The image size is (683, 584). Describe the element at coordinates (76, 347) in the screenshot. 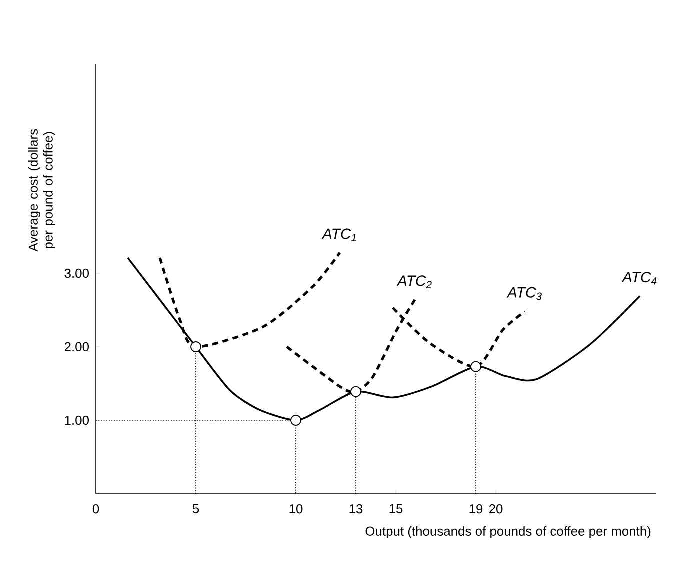

I see `y-tick-label: 2.00` at that location.